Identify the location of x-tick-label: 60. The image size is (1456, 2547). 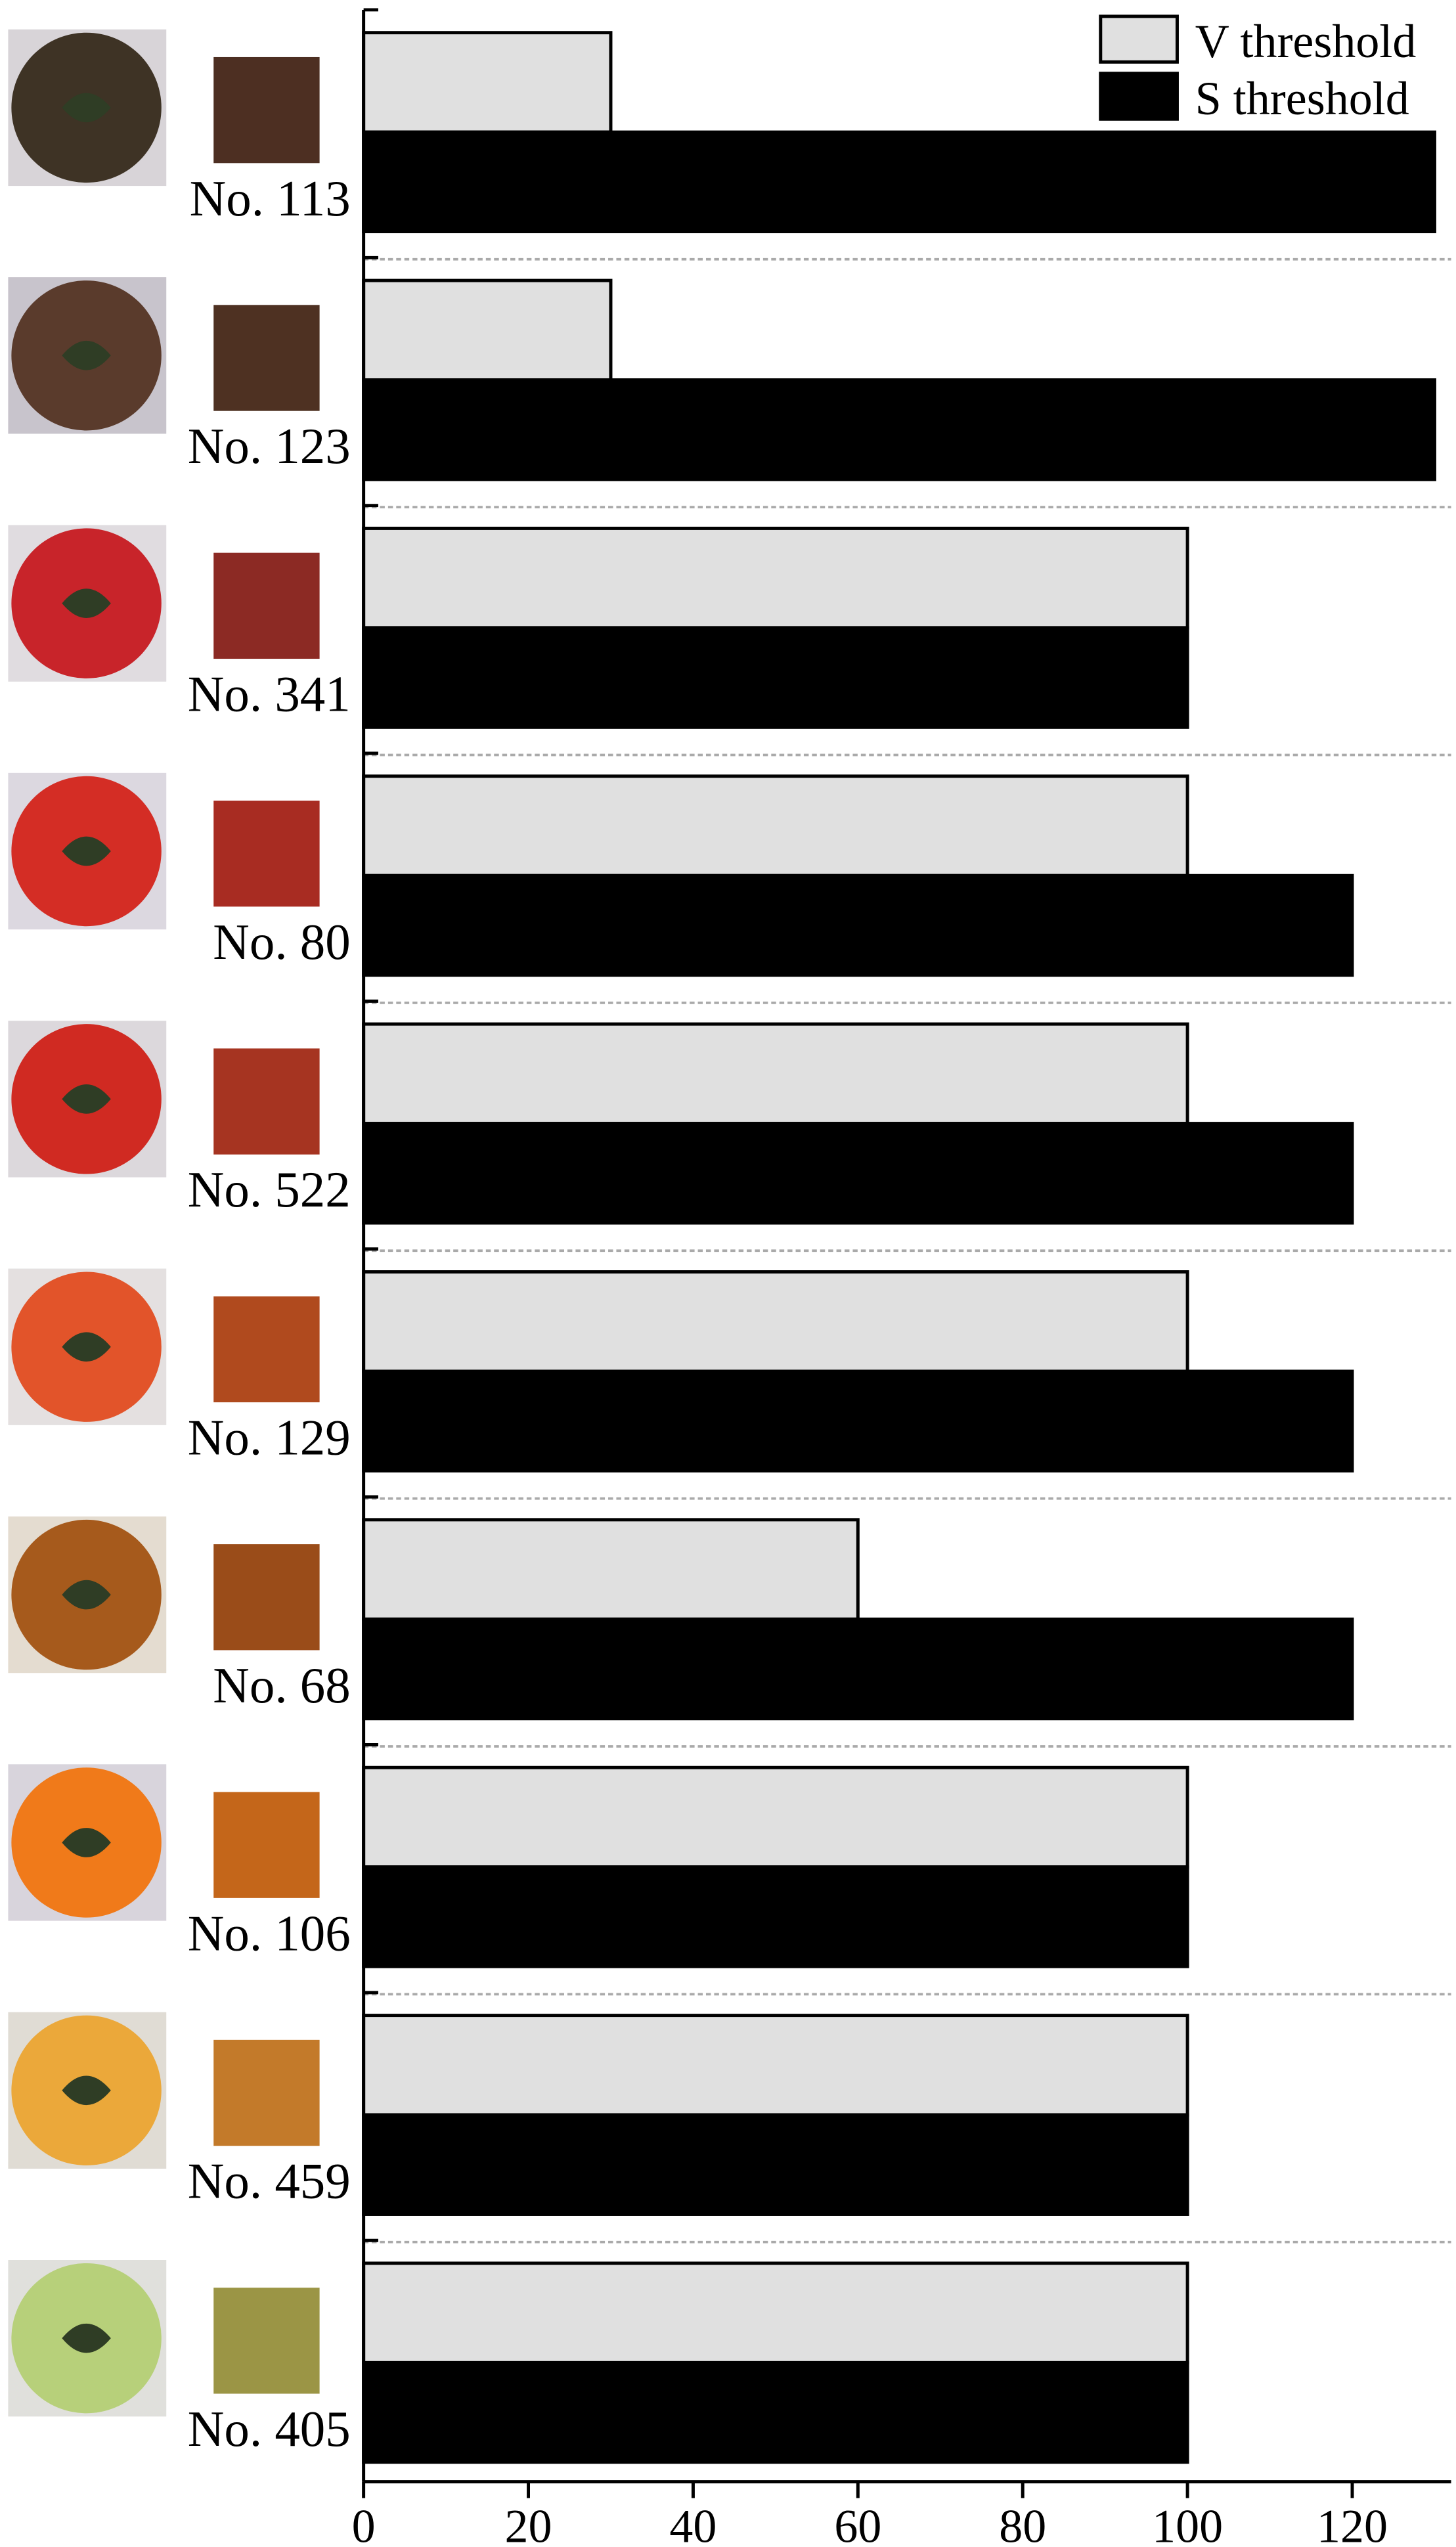
(857, 2523).